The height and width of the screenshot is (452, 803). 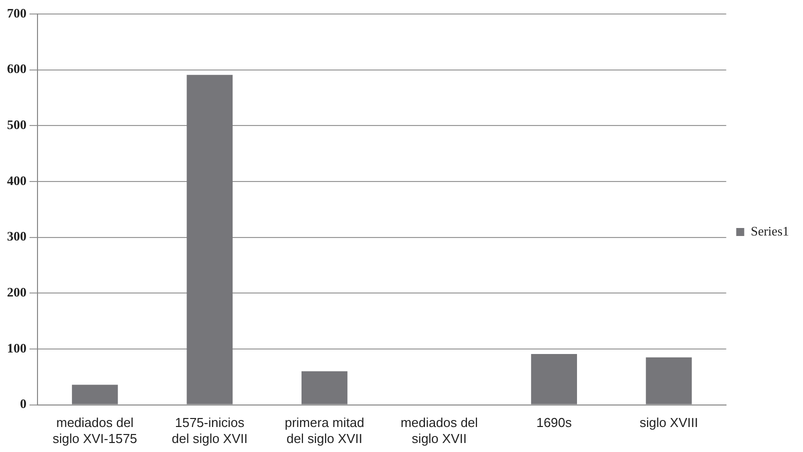 What do you see at coordinates (324, 430) in the screenshot?
I see `x-tick-label: primera mitad del siglo XVII` at bounding box center [324, 430].